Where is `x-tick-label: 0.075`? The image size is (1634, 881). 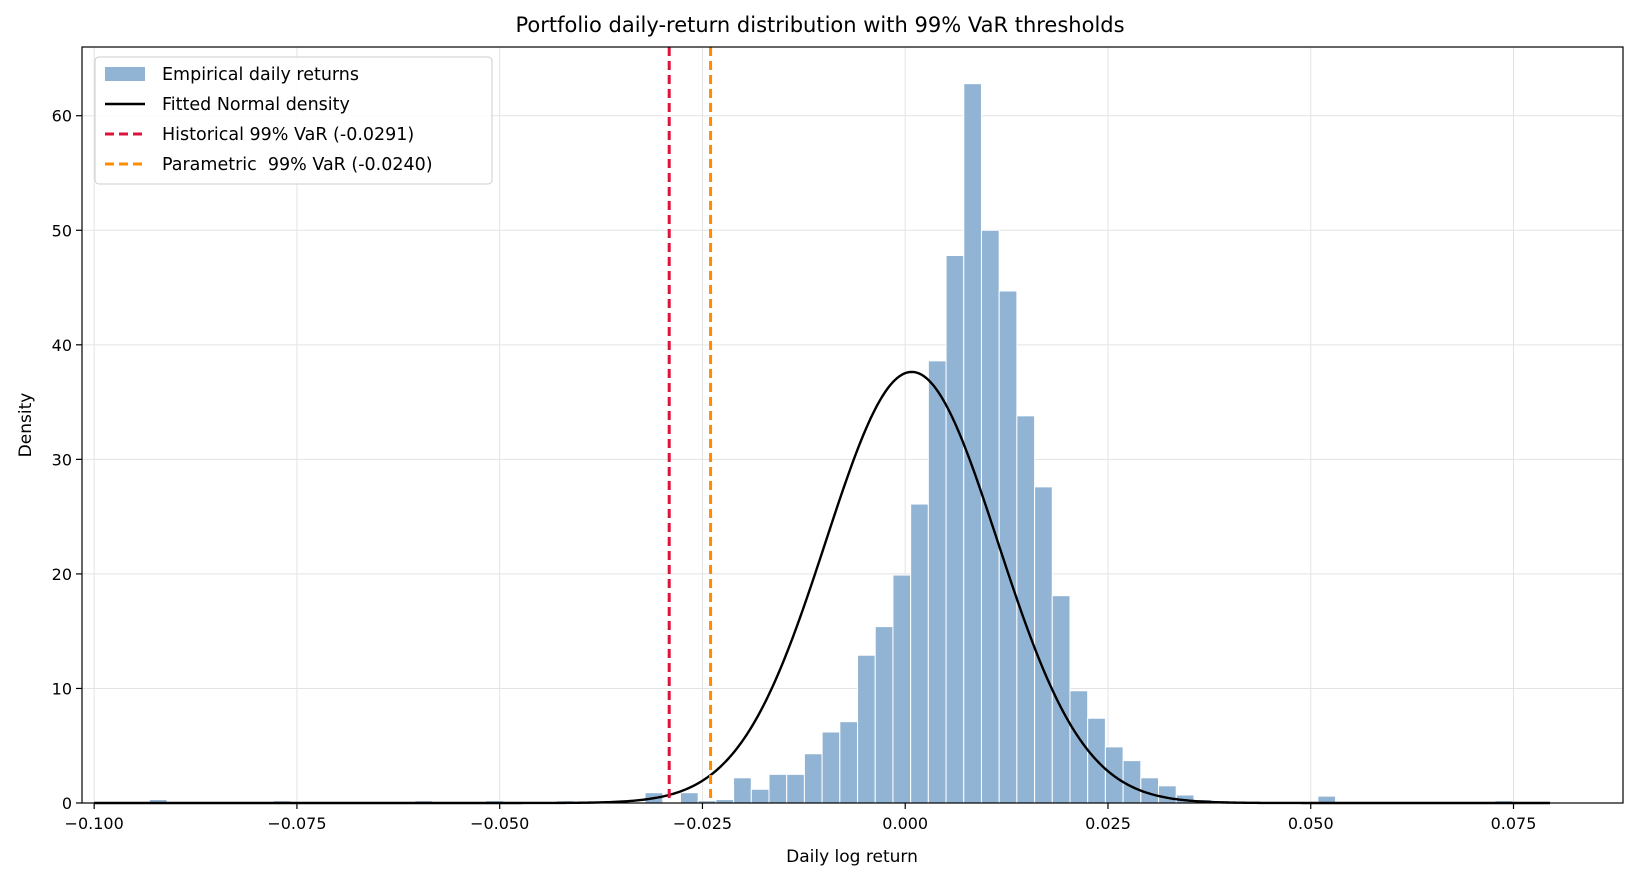
x-tick-label: 0.075 is located at coordinates (1514, 823).